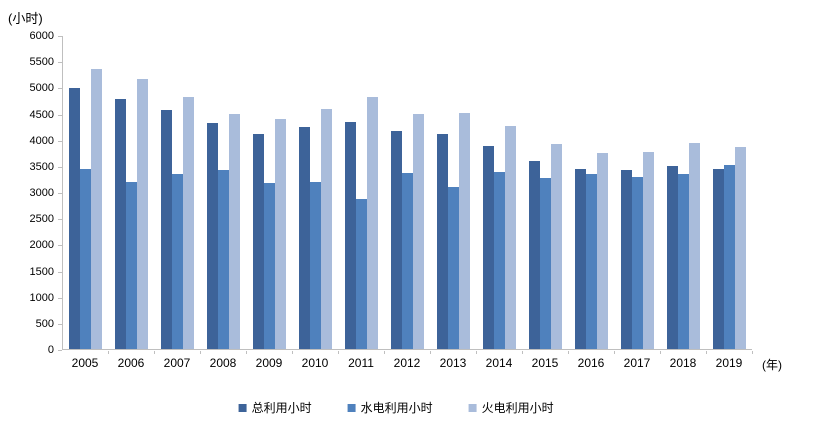  What do you see at coordinates (41, 193) in the screenshot?
I see `y-tick-label-3000: 3000` at bounding box center [41, 193].